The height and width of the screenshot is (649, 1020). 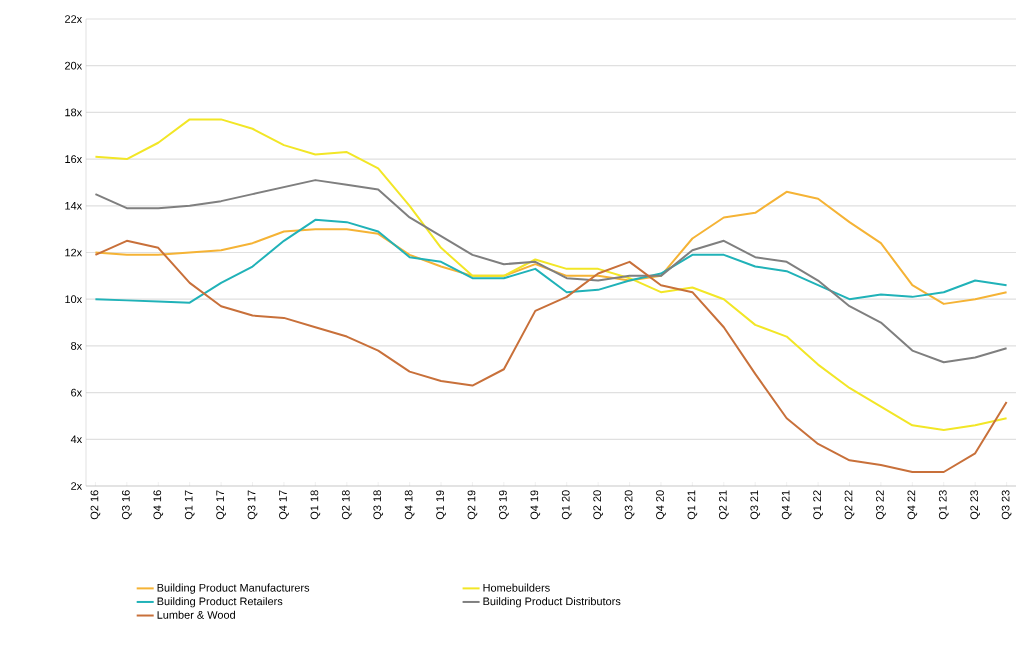 What do you see at coordinates (661, 505) in the screenshot?
I see `x-tick-label: Q4 20` at bounding box center [661, 505].